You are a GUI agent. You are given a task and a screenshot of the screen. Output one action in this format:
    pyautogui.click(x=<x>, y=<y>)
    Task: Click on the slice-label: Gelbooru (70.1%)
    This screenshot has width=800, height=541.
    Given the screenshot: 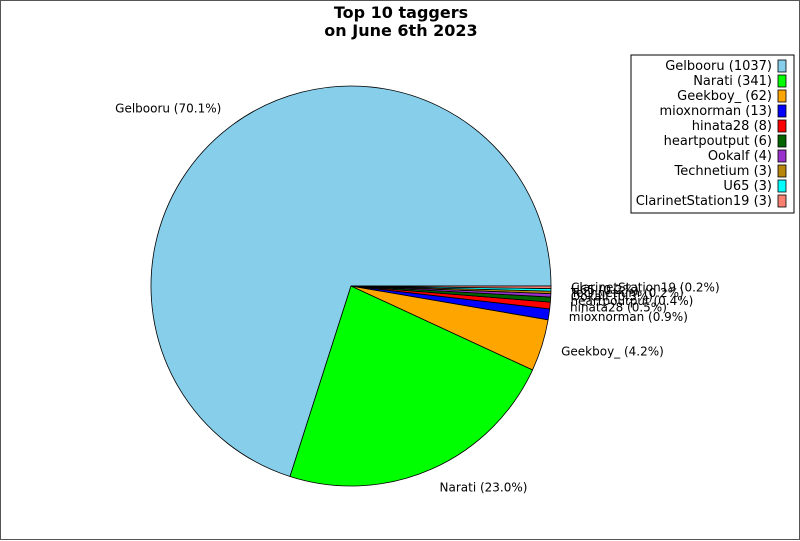 What is the action you would take?
    pyautogui.click(x=168, y=108)
    